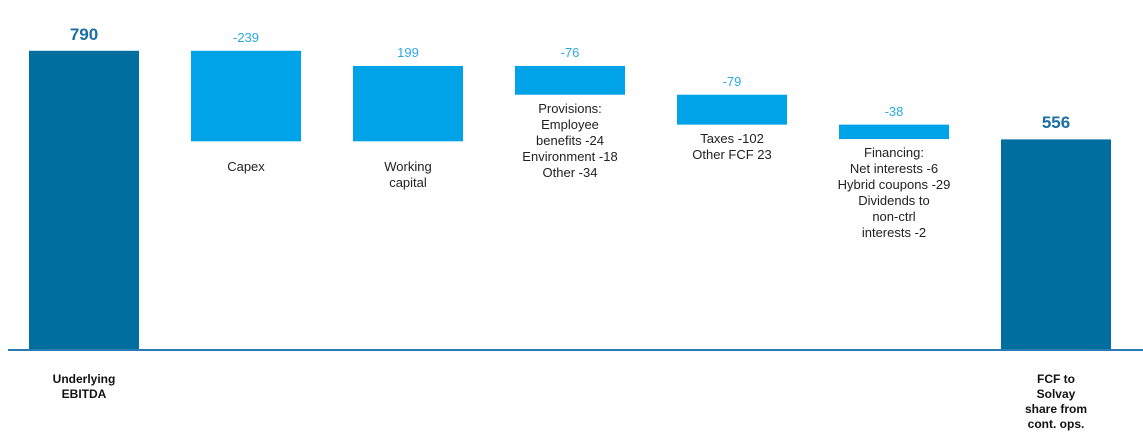 The height and width of the screenshot is (436, 1143). What do you see at coordinates (732, 81) in the screenshot?
I see `value-label: -79` at bounding box center [732, 81].